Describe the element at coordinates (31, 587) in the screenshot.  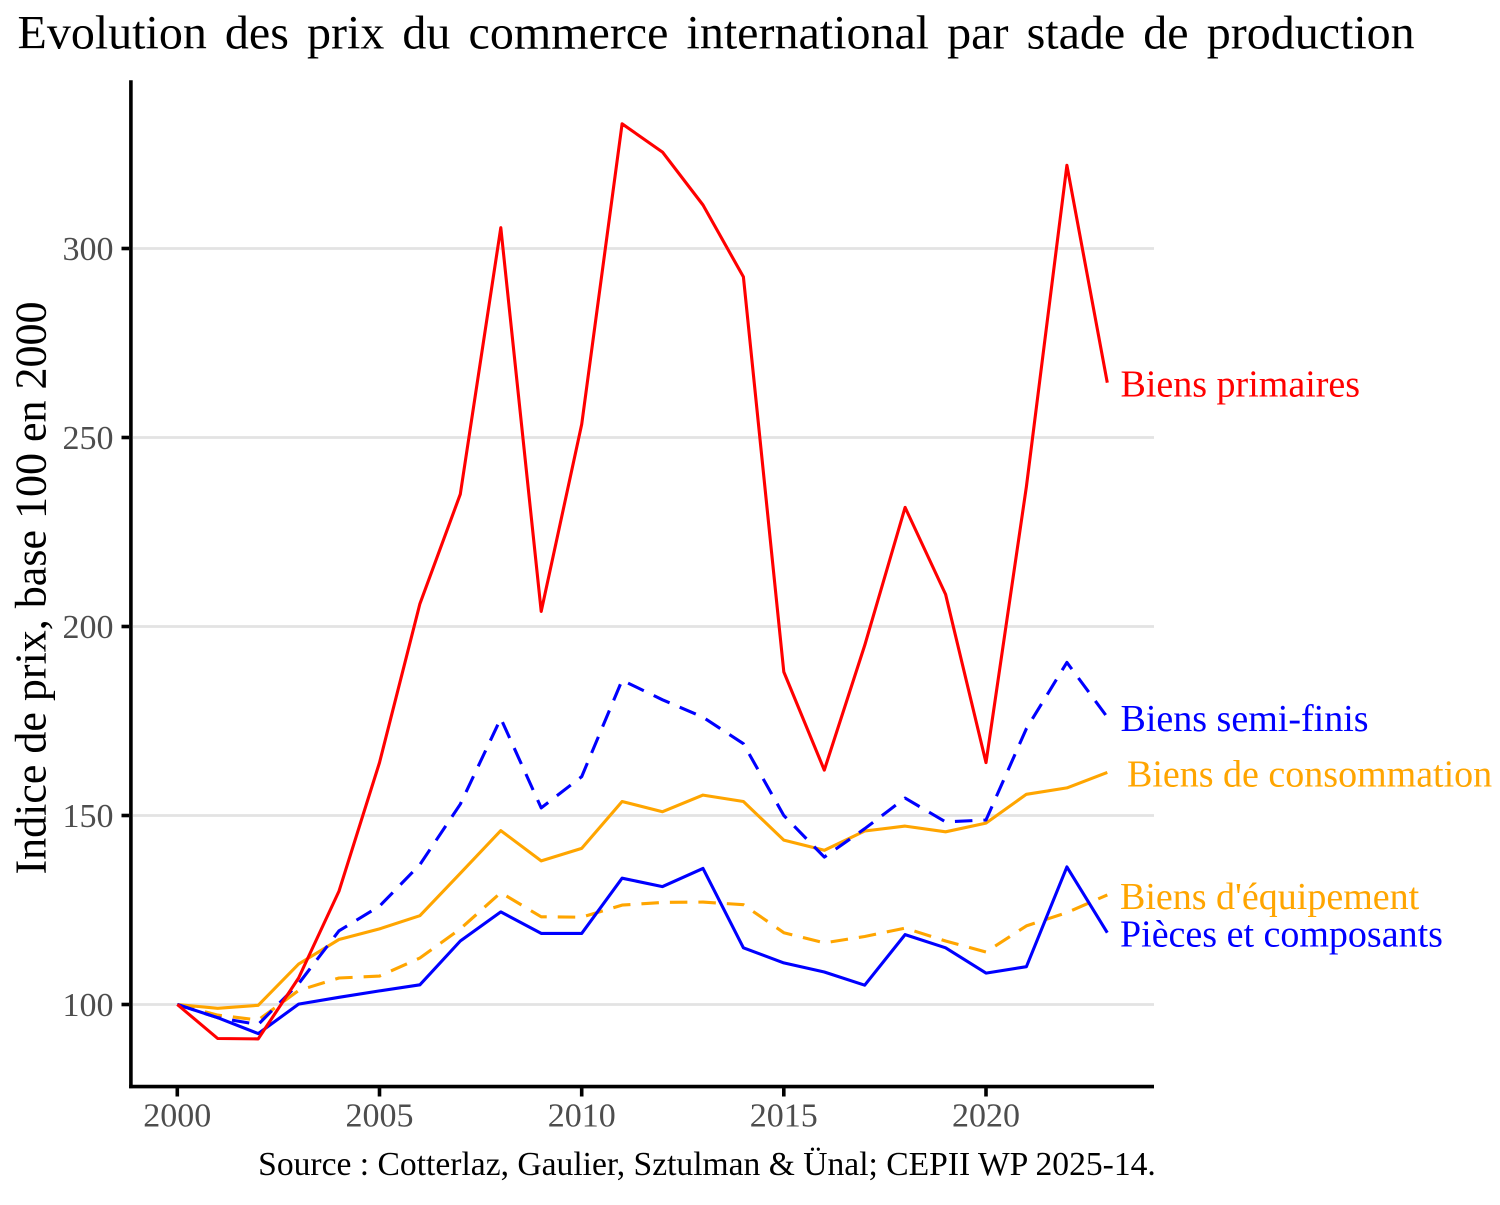
I see `svg-text:Indice de prix, base 100 en 20: Indice de prix, base 100 en 2000` at that location.